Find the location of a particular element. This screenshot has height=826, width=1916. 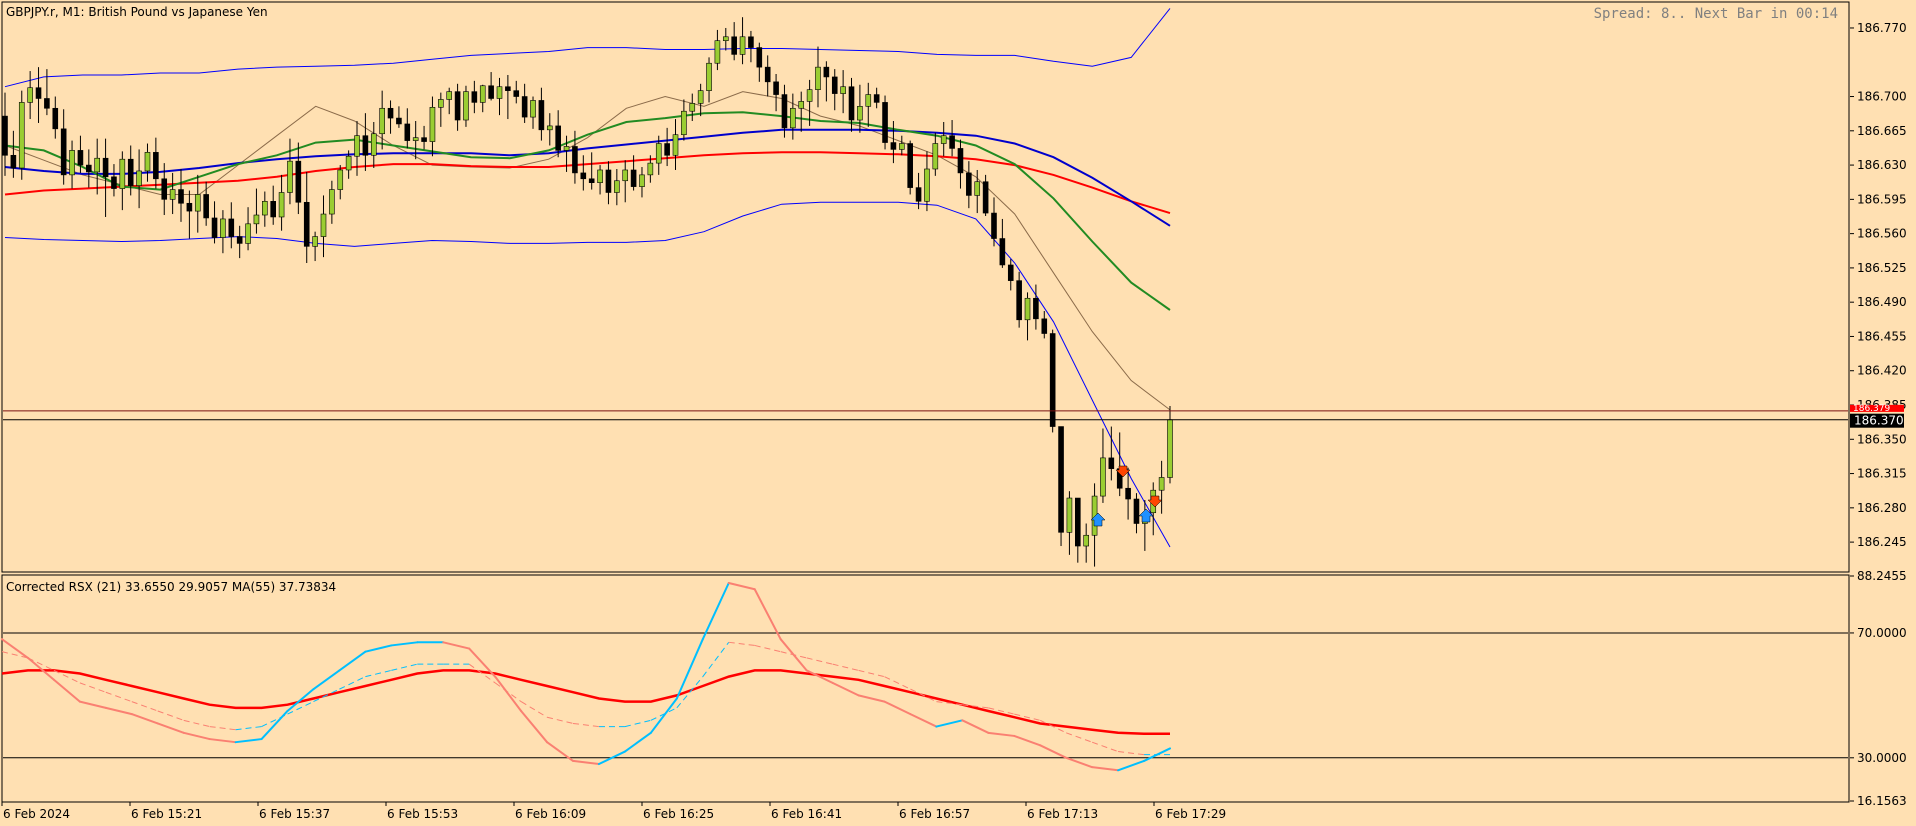

ema-red-line is located at coordinates (587, 183).